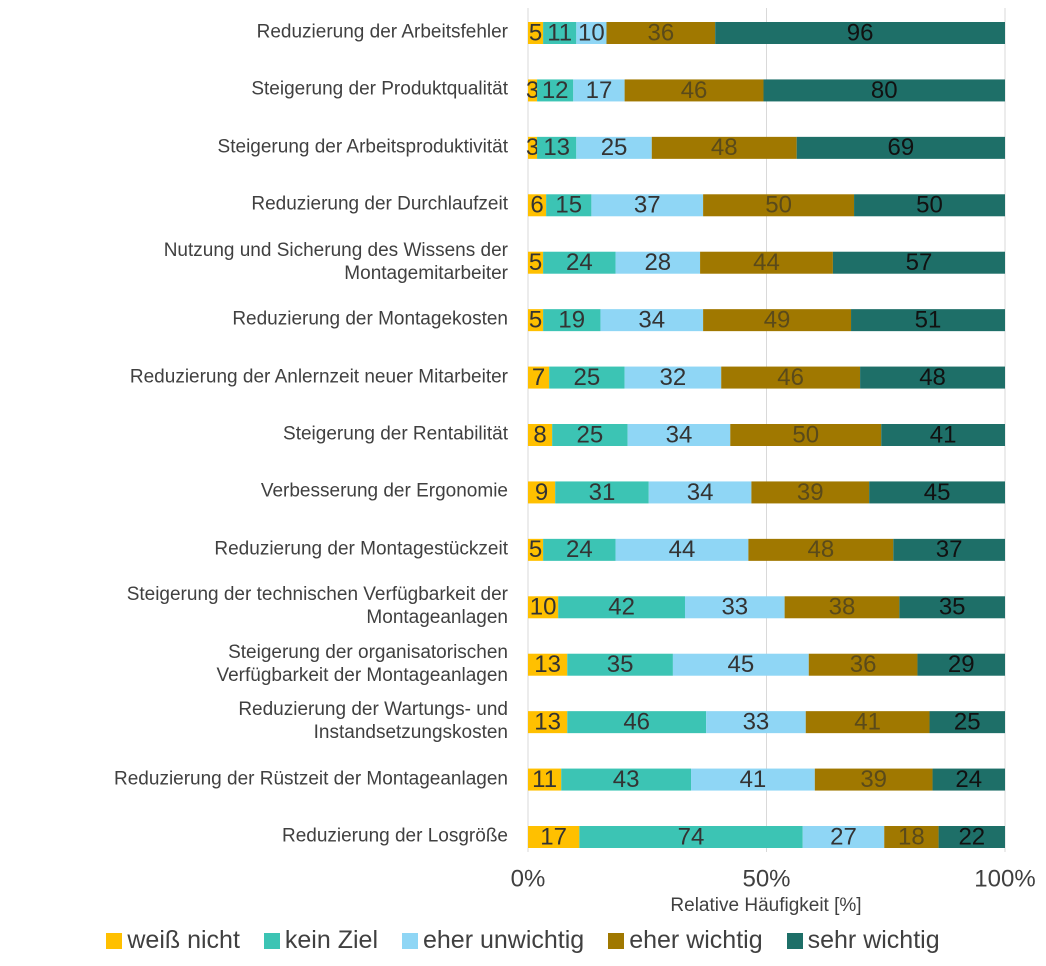 Image resolution: width=1046 pixels, height=966 pixels. What do you see at coordinates (555, 90) in the screenshot?
I see `data-label: 12` at bounding box center [555, 90].